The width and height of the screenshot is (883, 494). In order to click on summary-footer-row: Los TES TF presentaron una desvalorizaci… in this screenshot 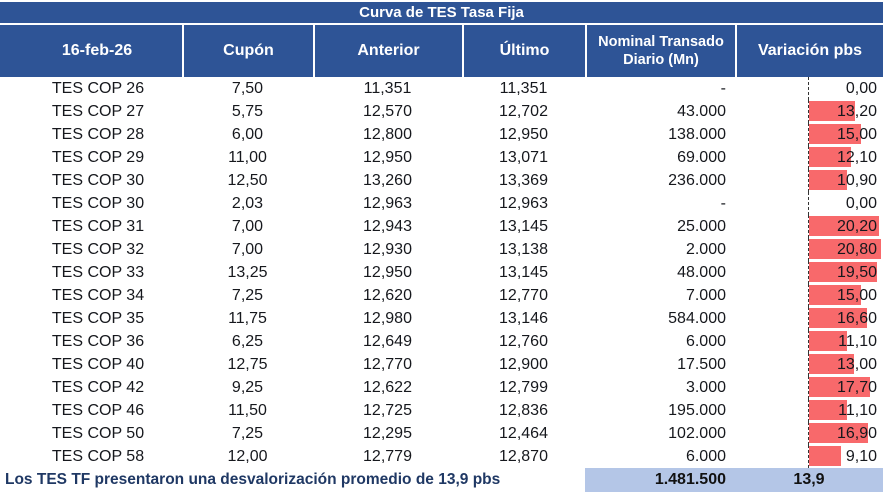, I will do `click(441, 480)`.